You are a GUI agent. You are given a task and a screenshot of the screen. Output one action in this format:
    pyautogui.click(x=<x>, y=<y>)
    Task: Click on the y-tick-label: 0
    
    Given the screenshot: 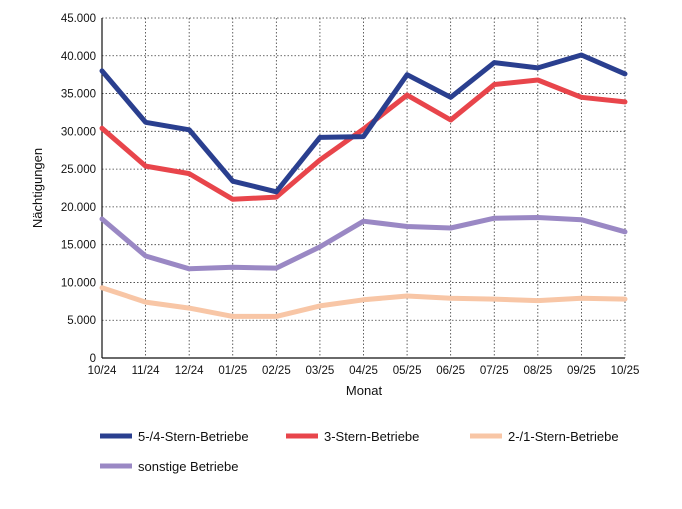 What is the action you would take?
    pyautogui.click(x=93, y=359)
    